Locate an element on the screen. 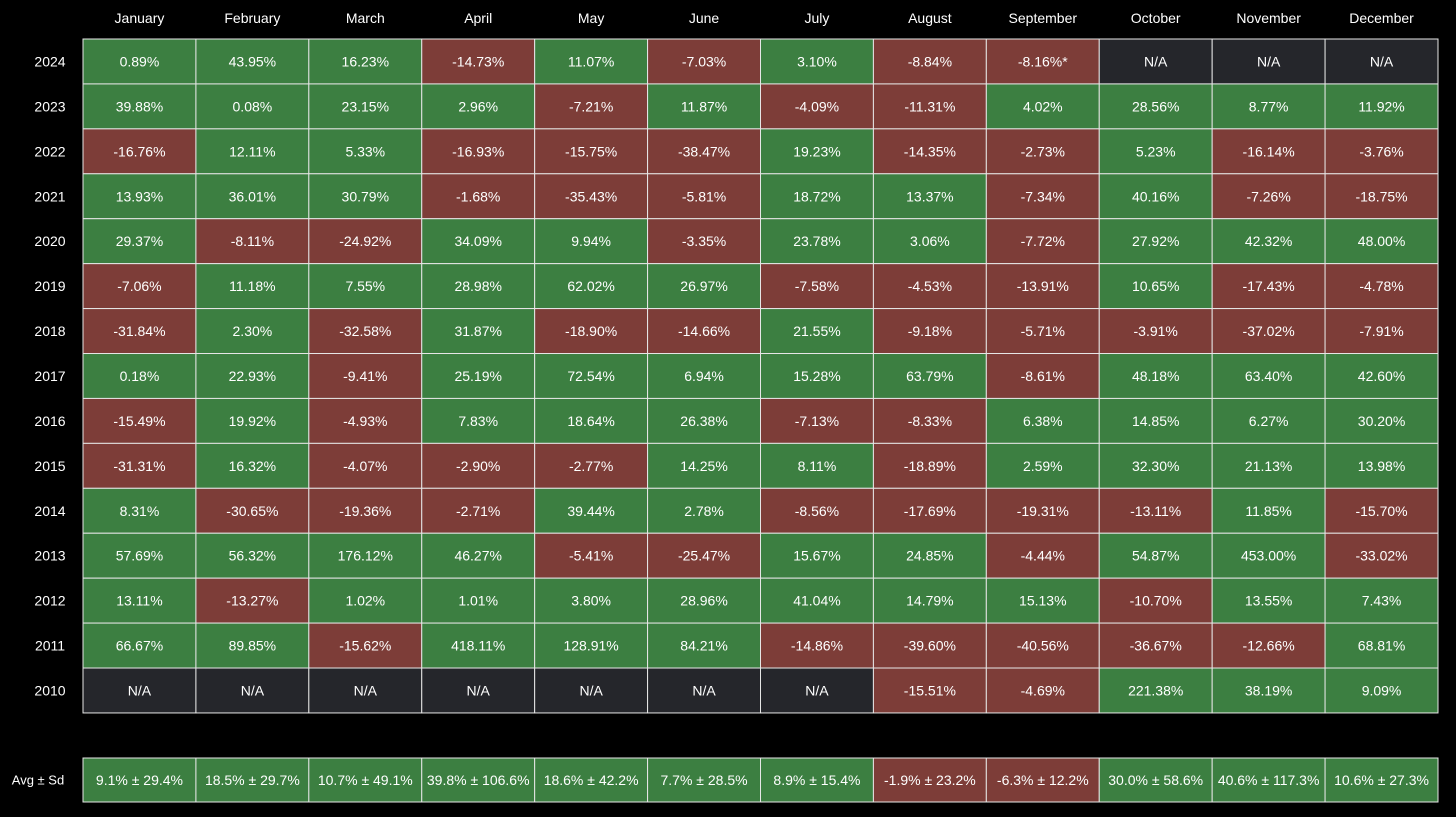 The width and height of the screenshot is (1456, 817). cell-value: -3.91% is located at coordinates (1156, 331).